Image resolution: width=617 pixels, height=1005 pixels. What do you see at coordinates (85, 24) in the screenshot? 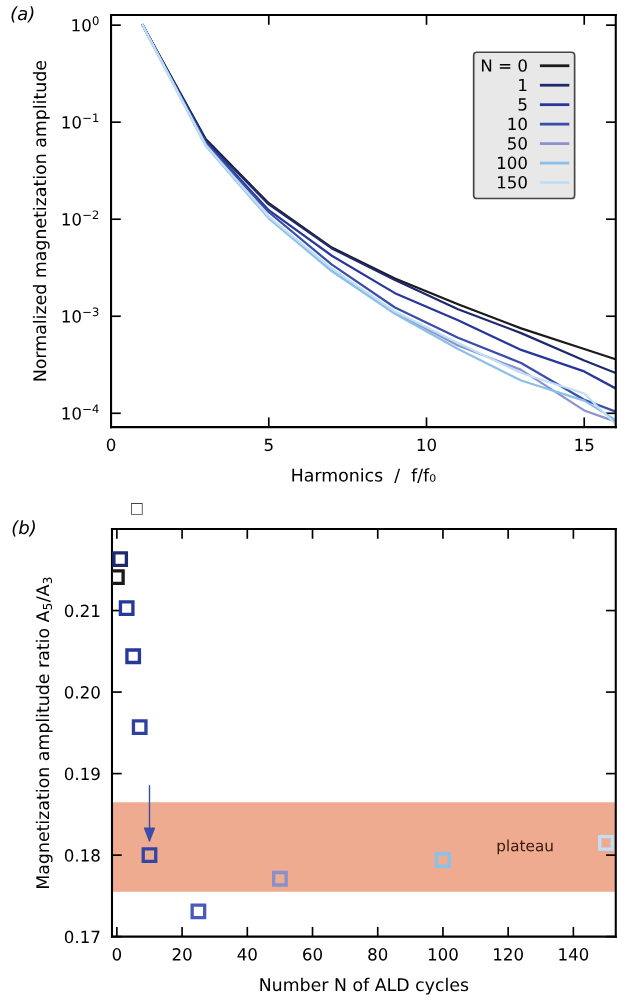
I see `y-tick-label: 10$^{0}$` at bounding box center [85, 24].